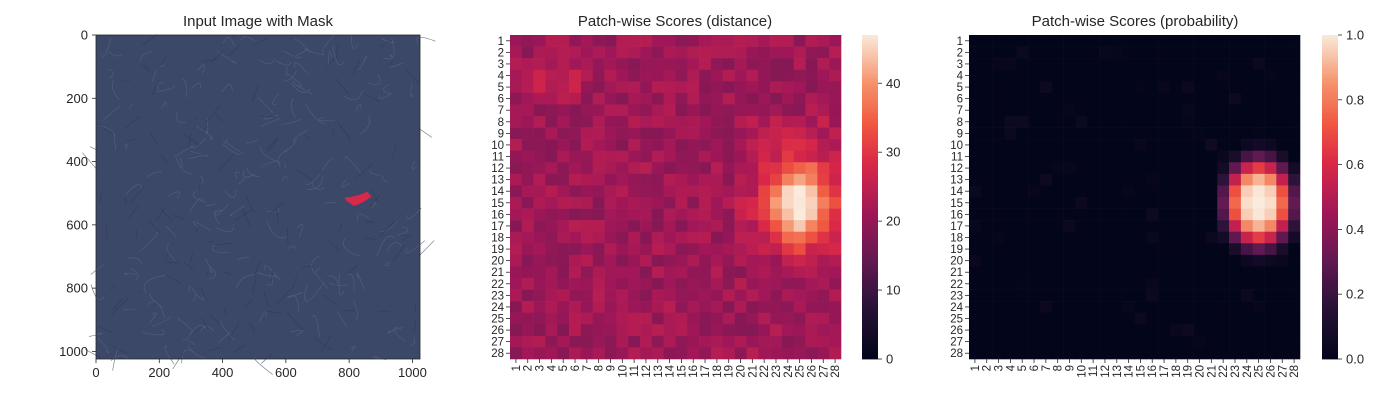 This screenshot has width=1400, height=400. I want to click on x-tick-label: 0, so click(95, 372).